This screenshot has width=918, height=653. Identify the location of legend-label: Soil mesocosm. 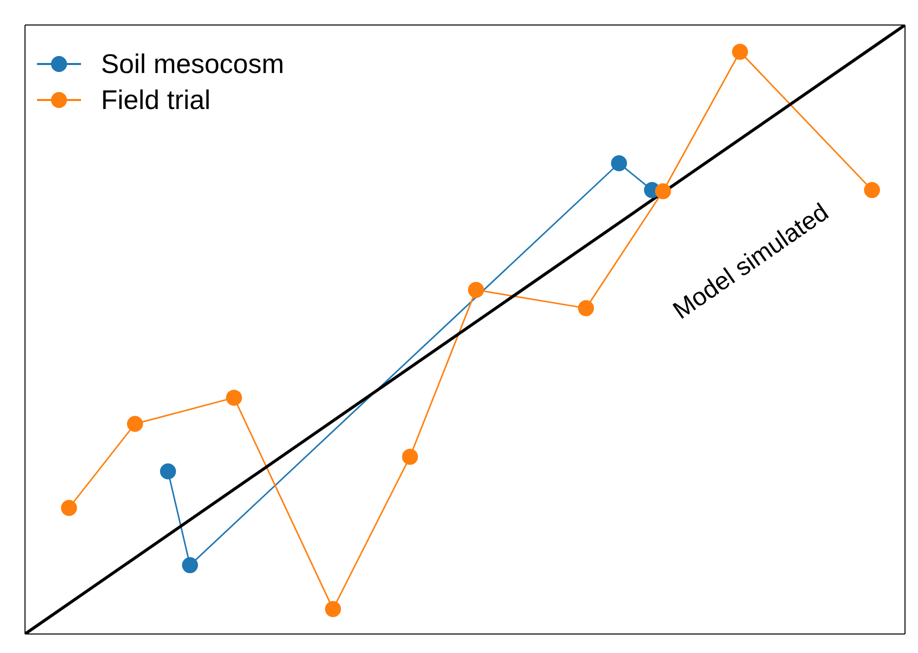
(192, 64).